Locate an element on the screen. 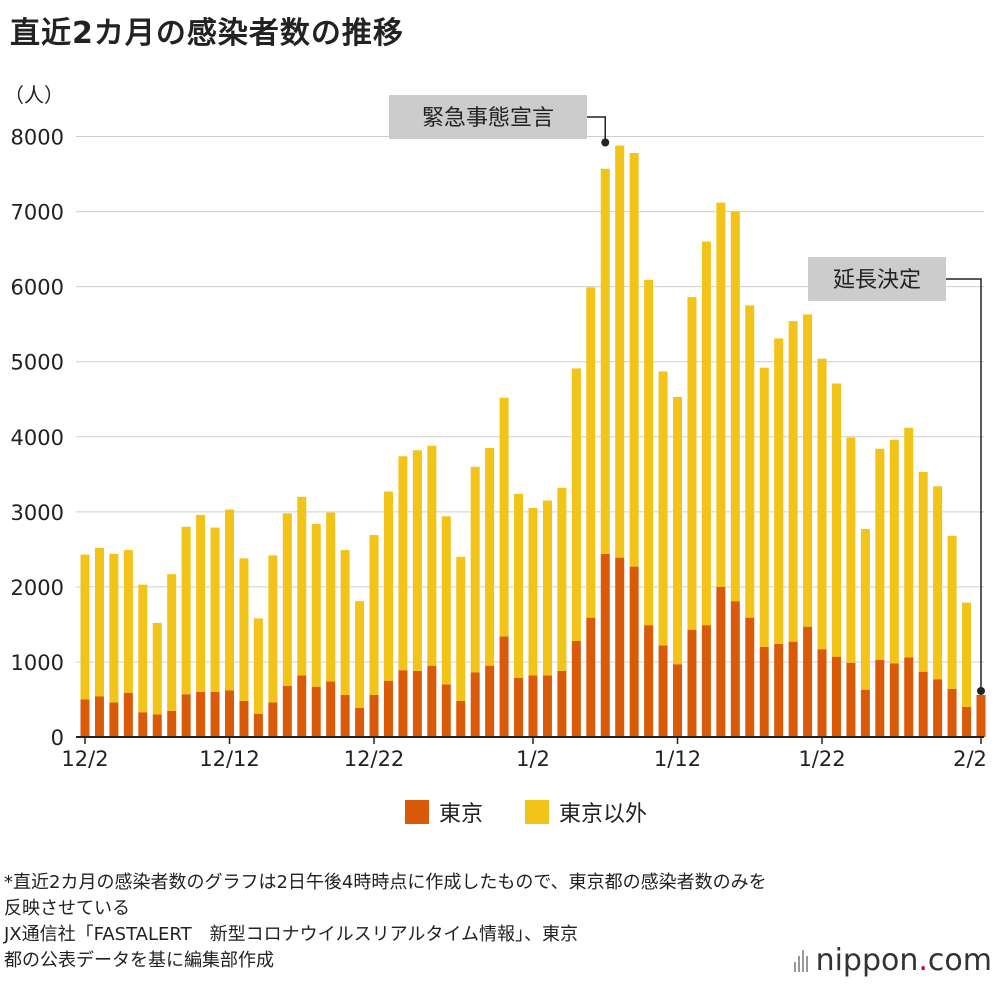 This screenshot has height=984, width=1000. chart-title: 直近2カ月の感染者数の推移 is located at coordinates (207, 33).